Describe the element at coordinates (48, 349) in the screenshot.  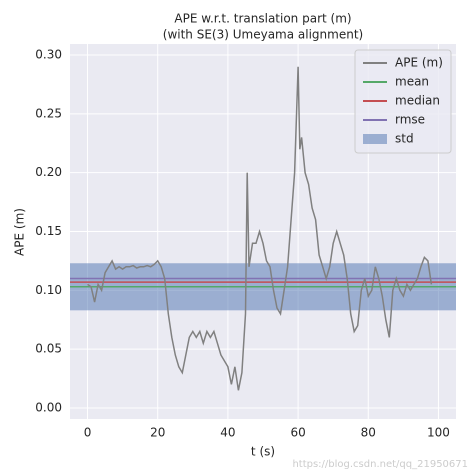
I see `y-tick-label: 0.05` at that location.